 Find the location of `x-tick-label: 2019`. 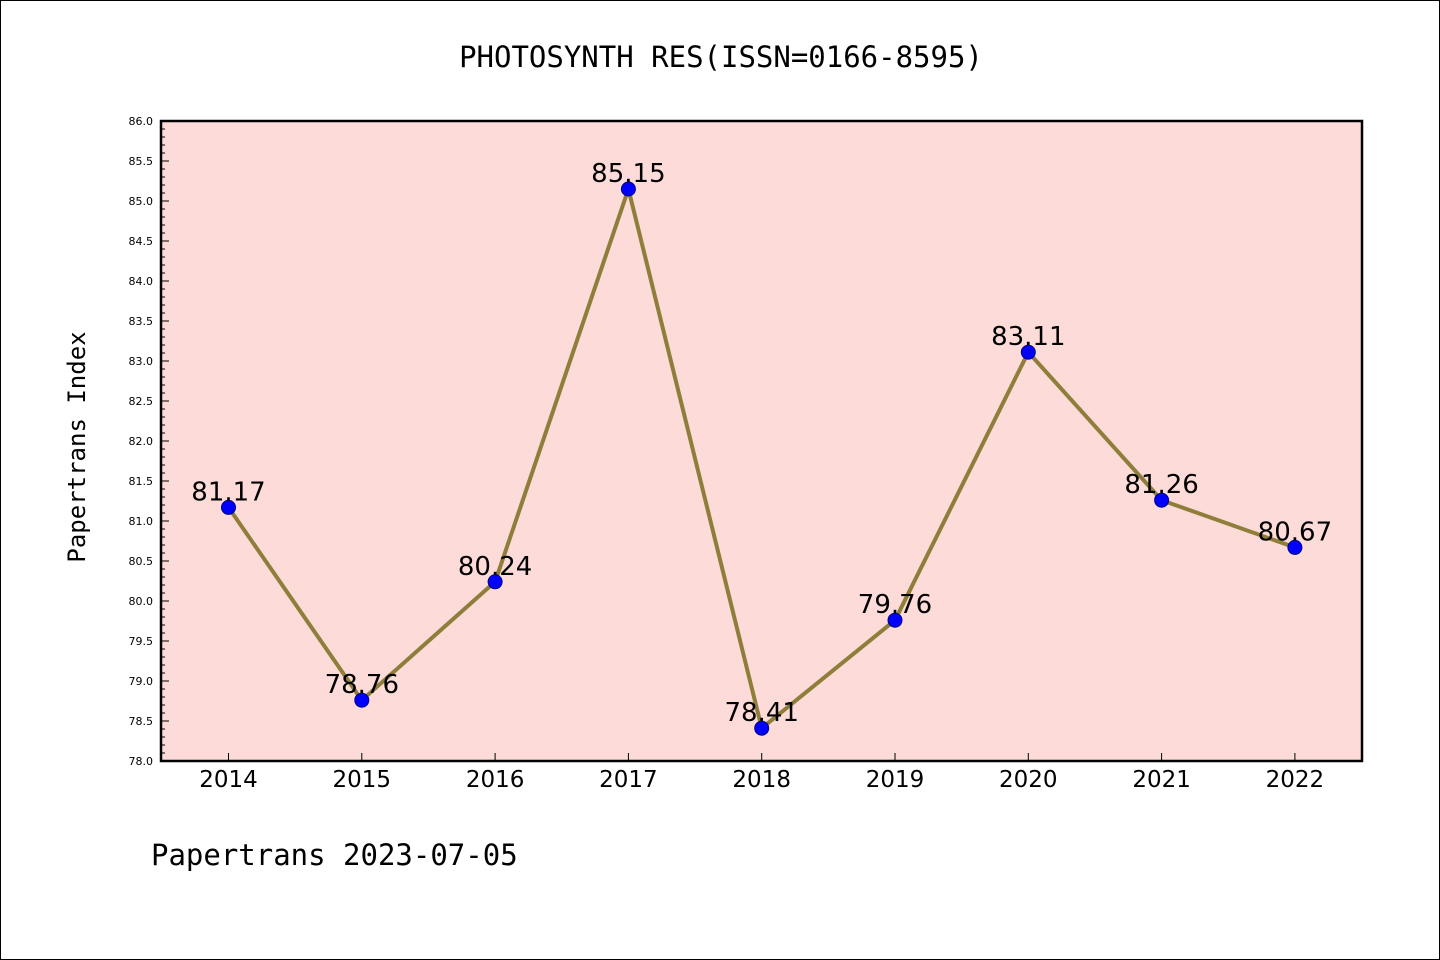

x-tick-label: 2019 is located at coordinates (895, 780).